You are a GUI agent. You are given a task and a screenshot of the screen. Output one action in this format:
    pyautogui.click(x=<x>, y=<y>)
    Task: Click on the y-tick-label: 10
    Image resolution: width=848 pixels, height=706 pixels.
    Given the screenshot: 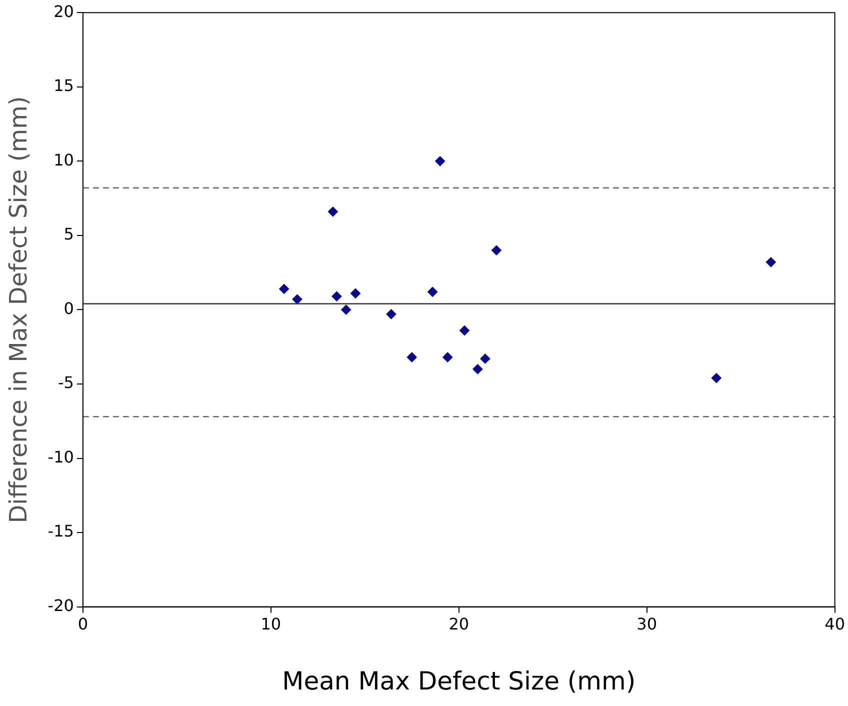 What is the action you would take?
    pyautogui.click(x=64, y=160)
    